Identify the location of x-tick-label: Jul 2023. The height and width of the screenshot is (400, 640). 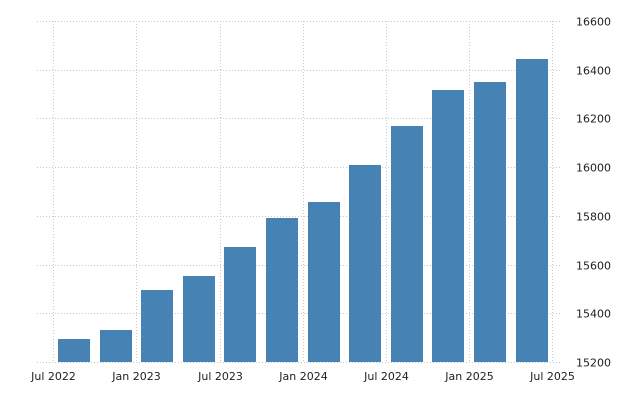
(220, 376).